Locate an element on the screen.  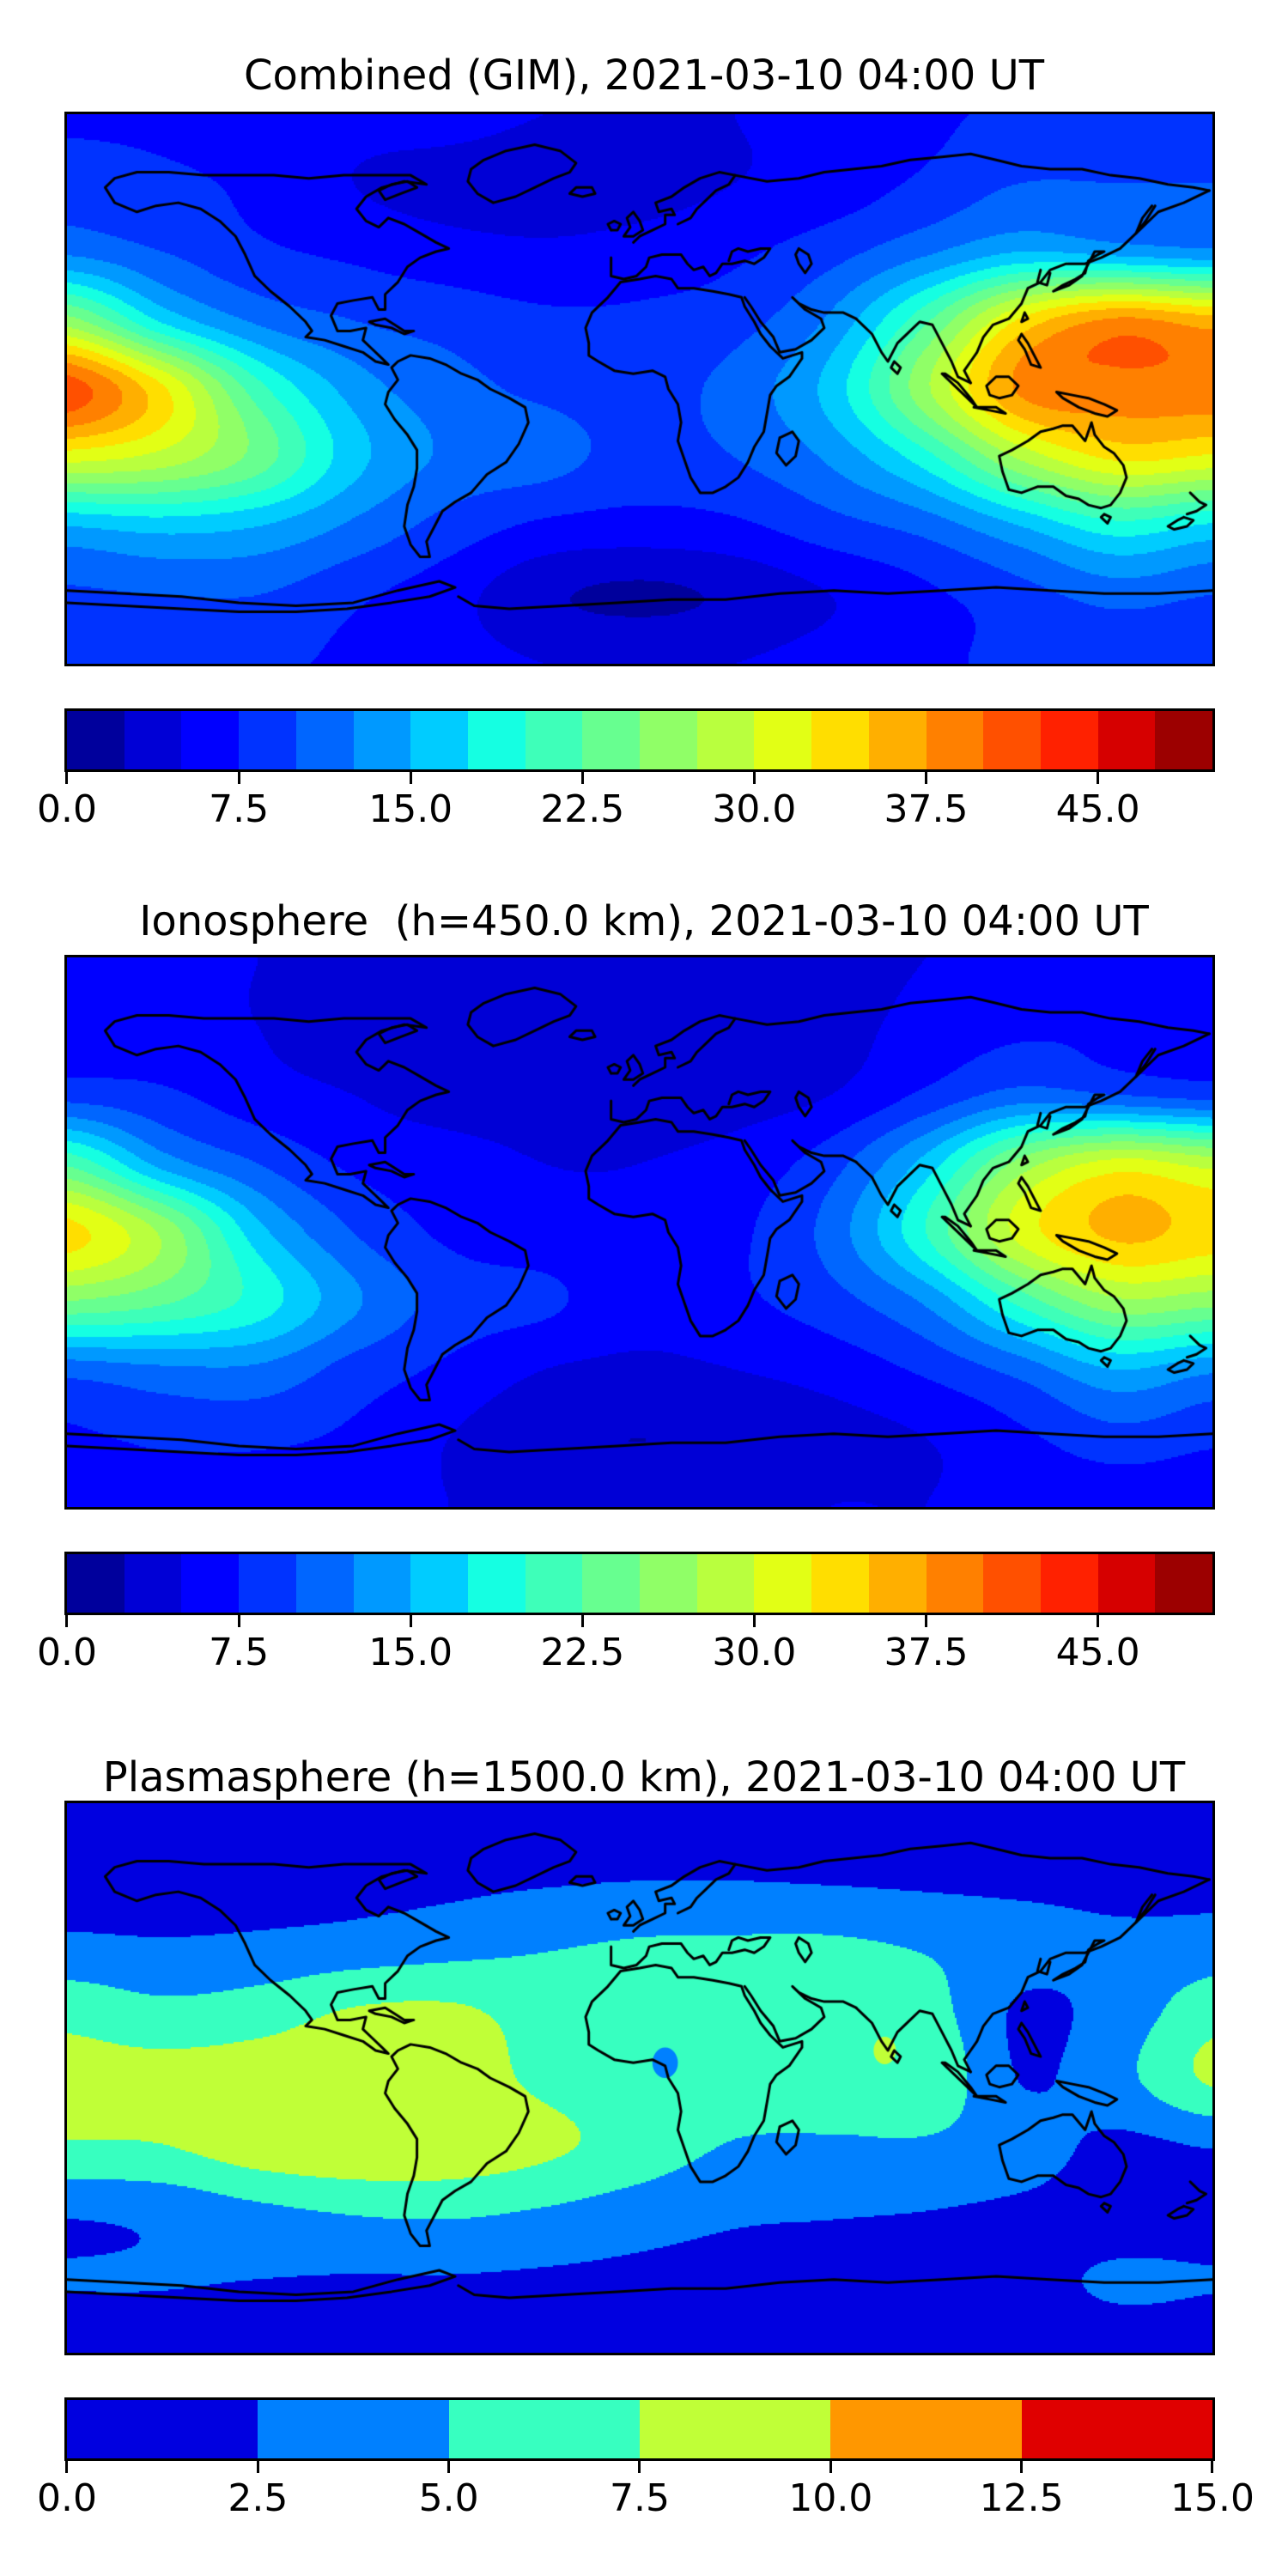
colorbar-tick: 2.5 is located at coordinates (258, 2490).